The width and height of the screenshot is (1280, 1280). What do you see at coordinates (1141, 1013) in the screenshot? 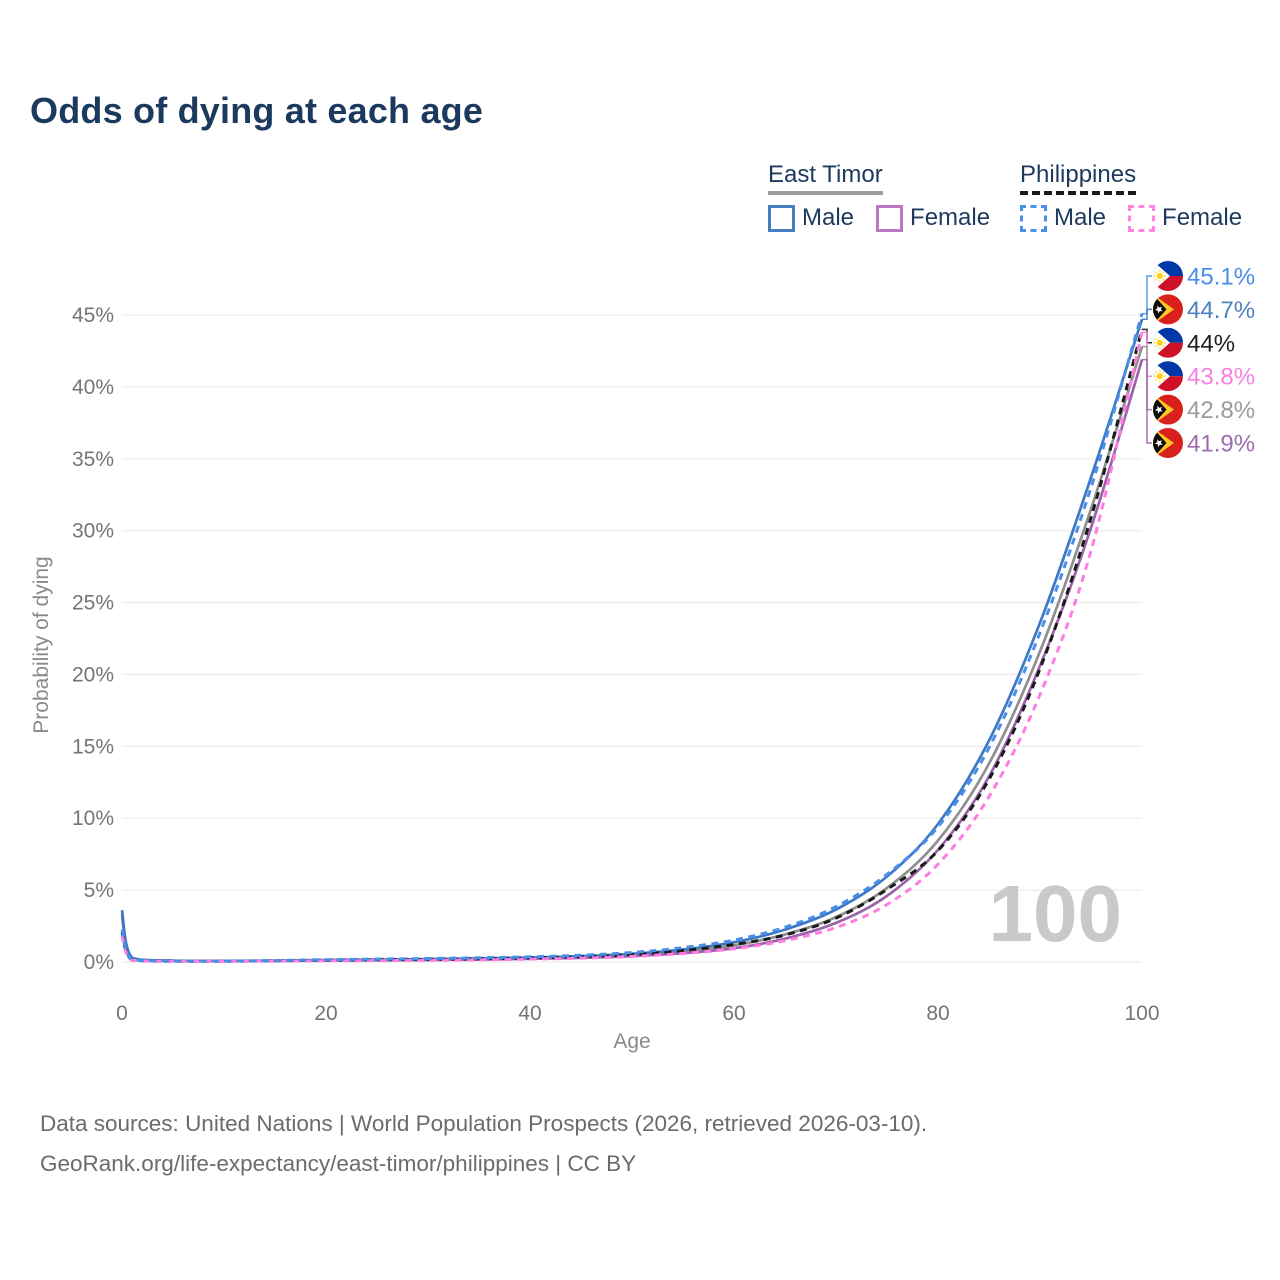
I see `x-tick-label: 100` at bounding box center [1141, 1013].